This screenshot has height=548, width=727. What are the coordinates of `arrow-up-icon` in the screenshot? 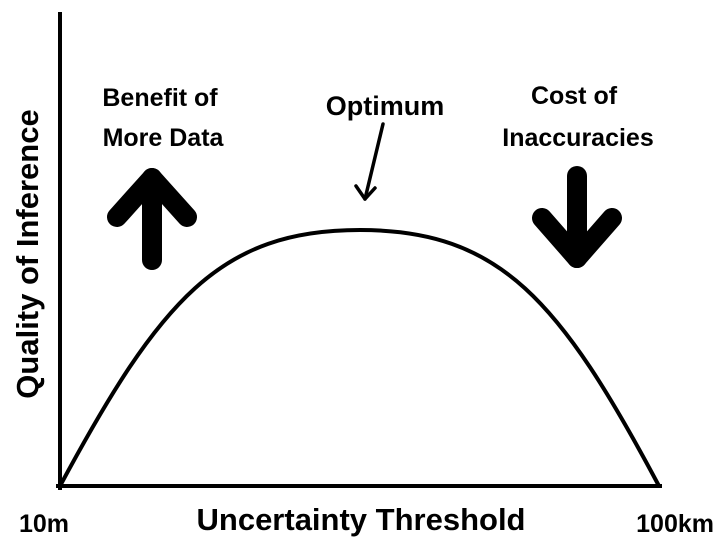 It's located at (152, 219).